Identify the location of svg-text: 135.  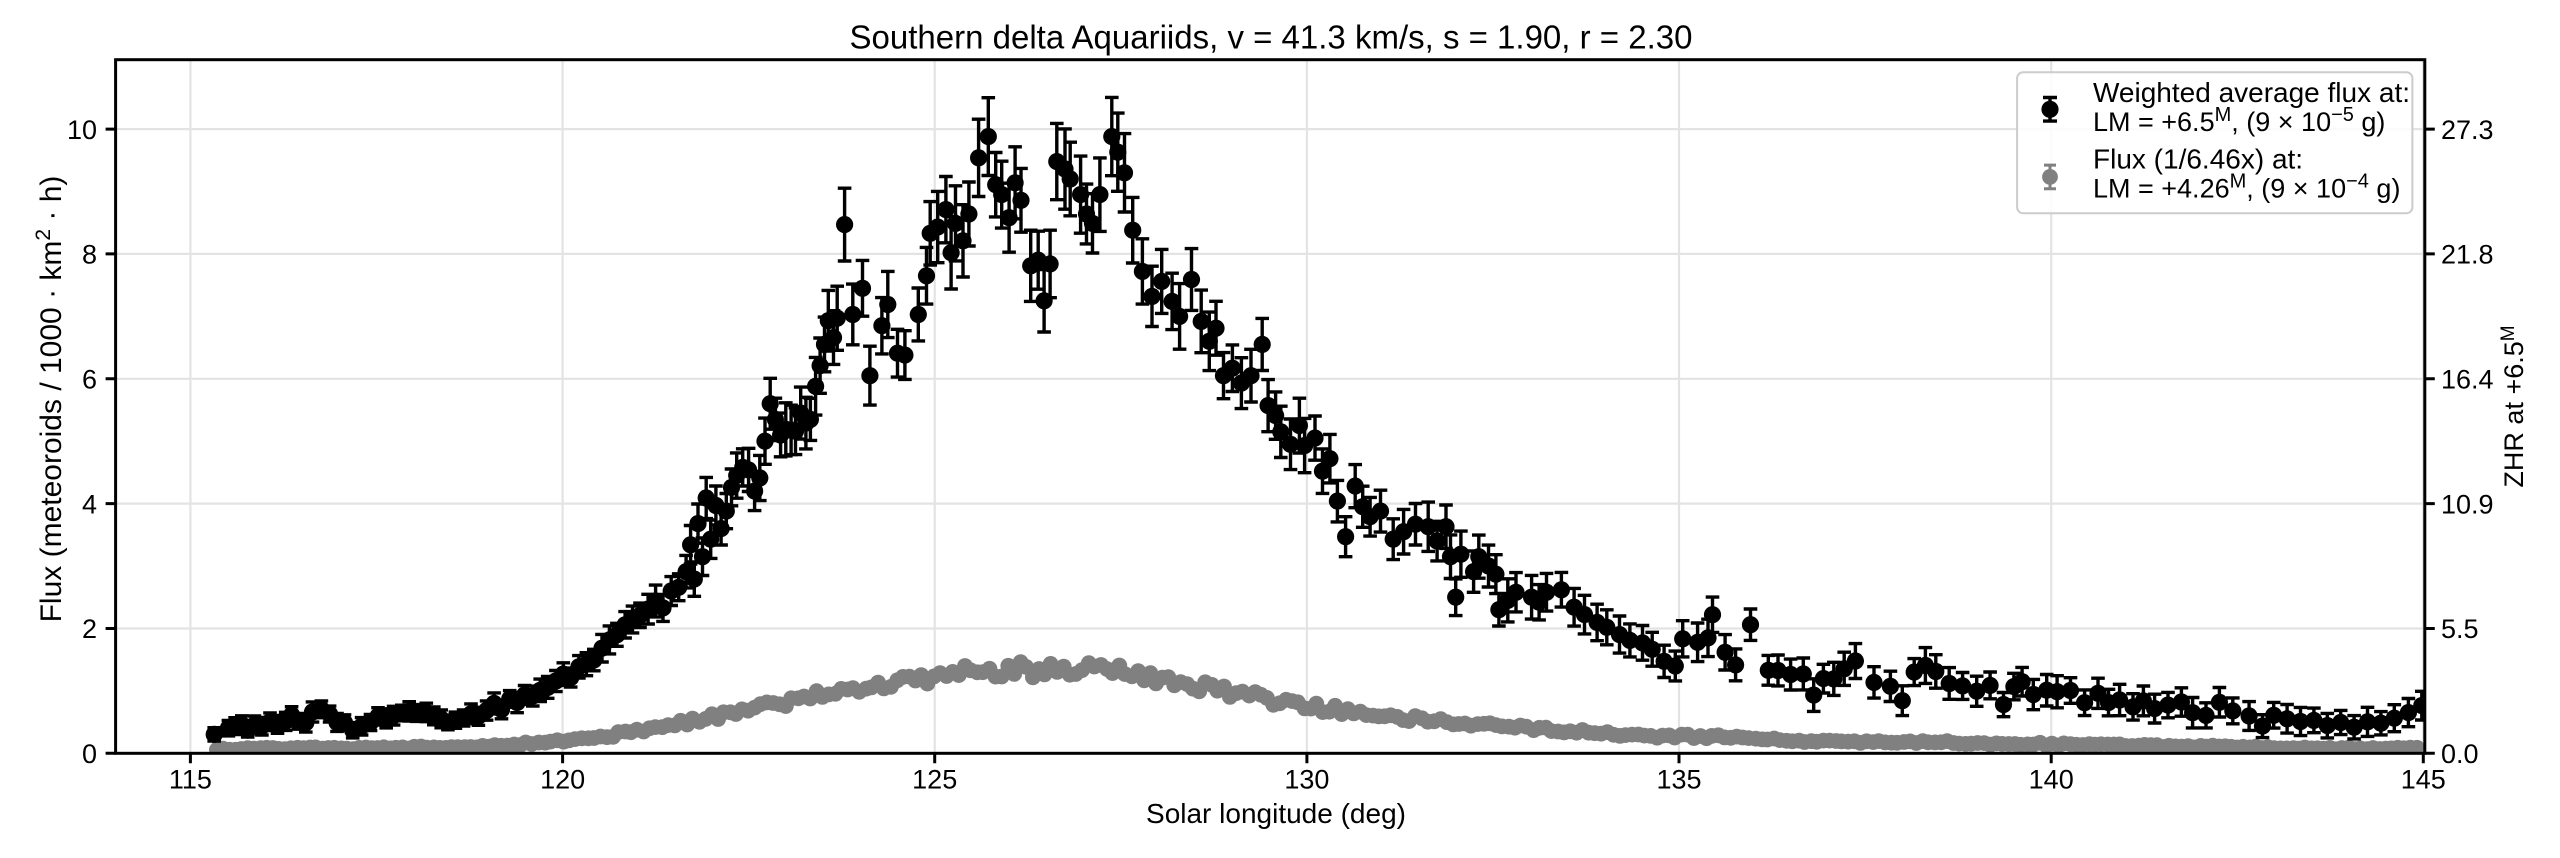
(1678, 780).